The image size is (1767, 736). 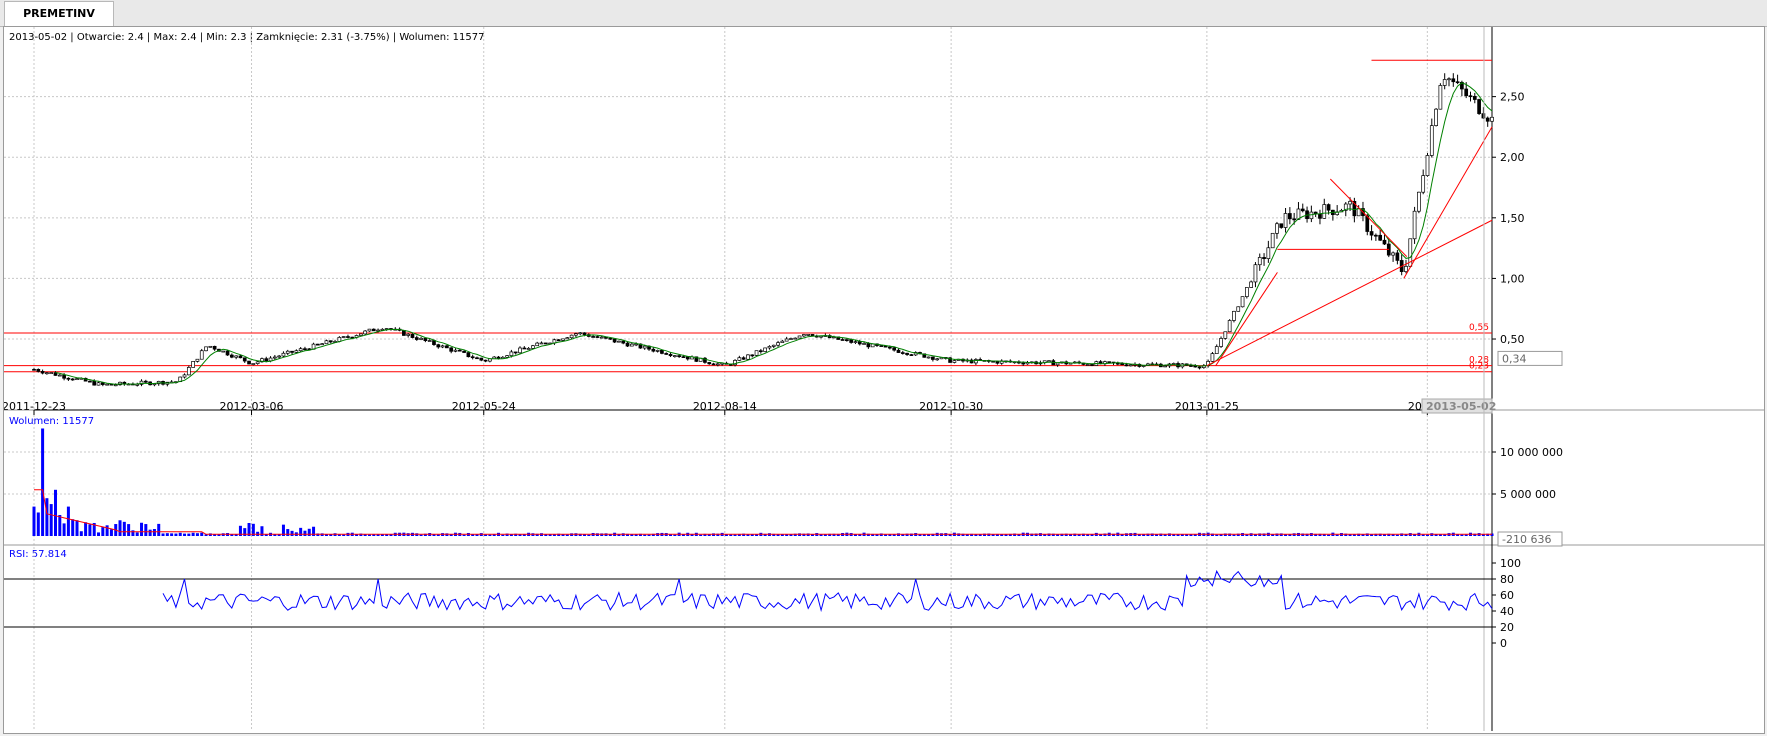 I want to click on rsi-y-tick-label: 20, so click(x=1507, y=627).